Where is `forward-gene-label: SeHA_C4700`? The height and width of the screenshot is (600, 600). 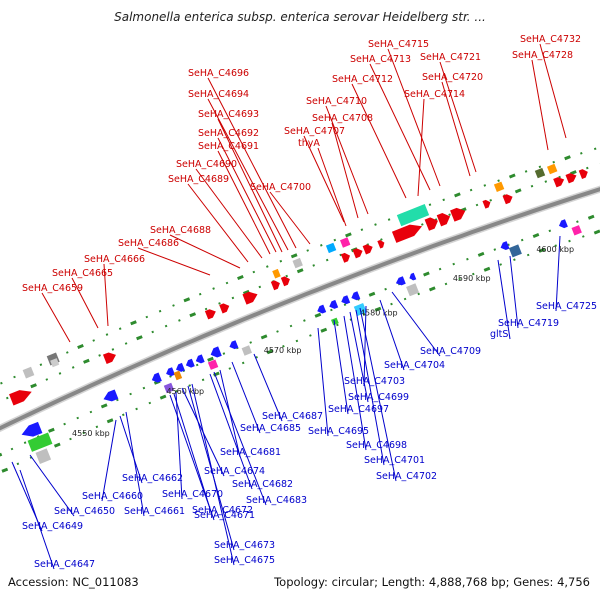
forward-gene-label: SeHA_C4700 is located at coordinates (280, 187).